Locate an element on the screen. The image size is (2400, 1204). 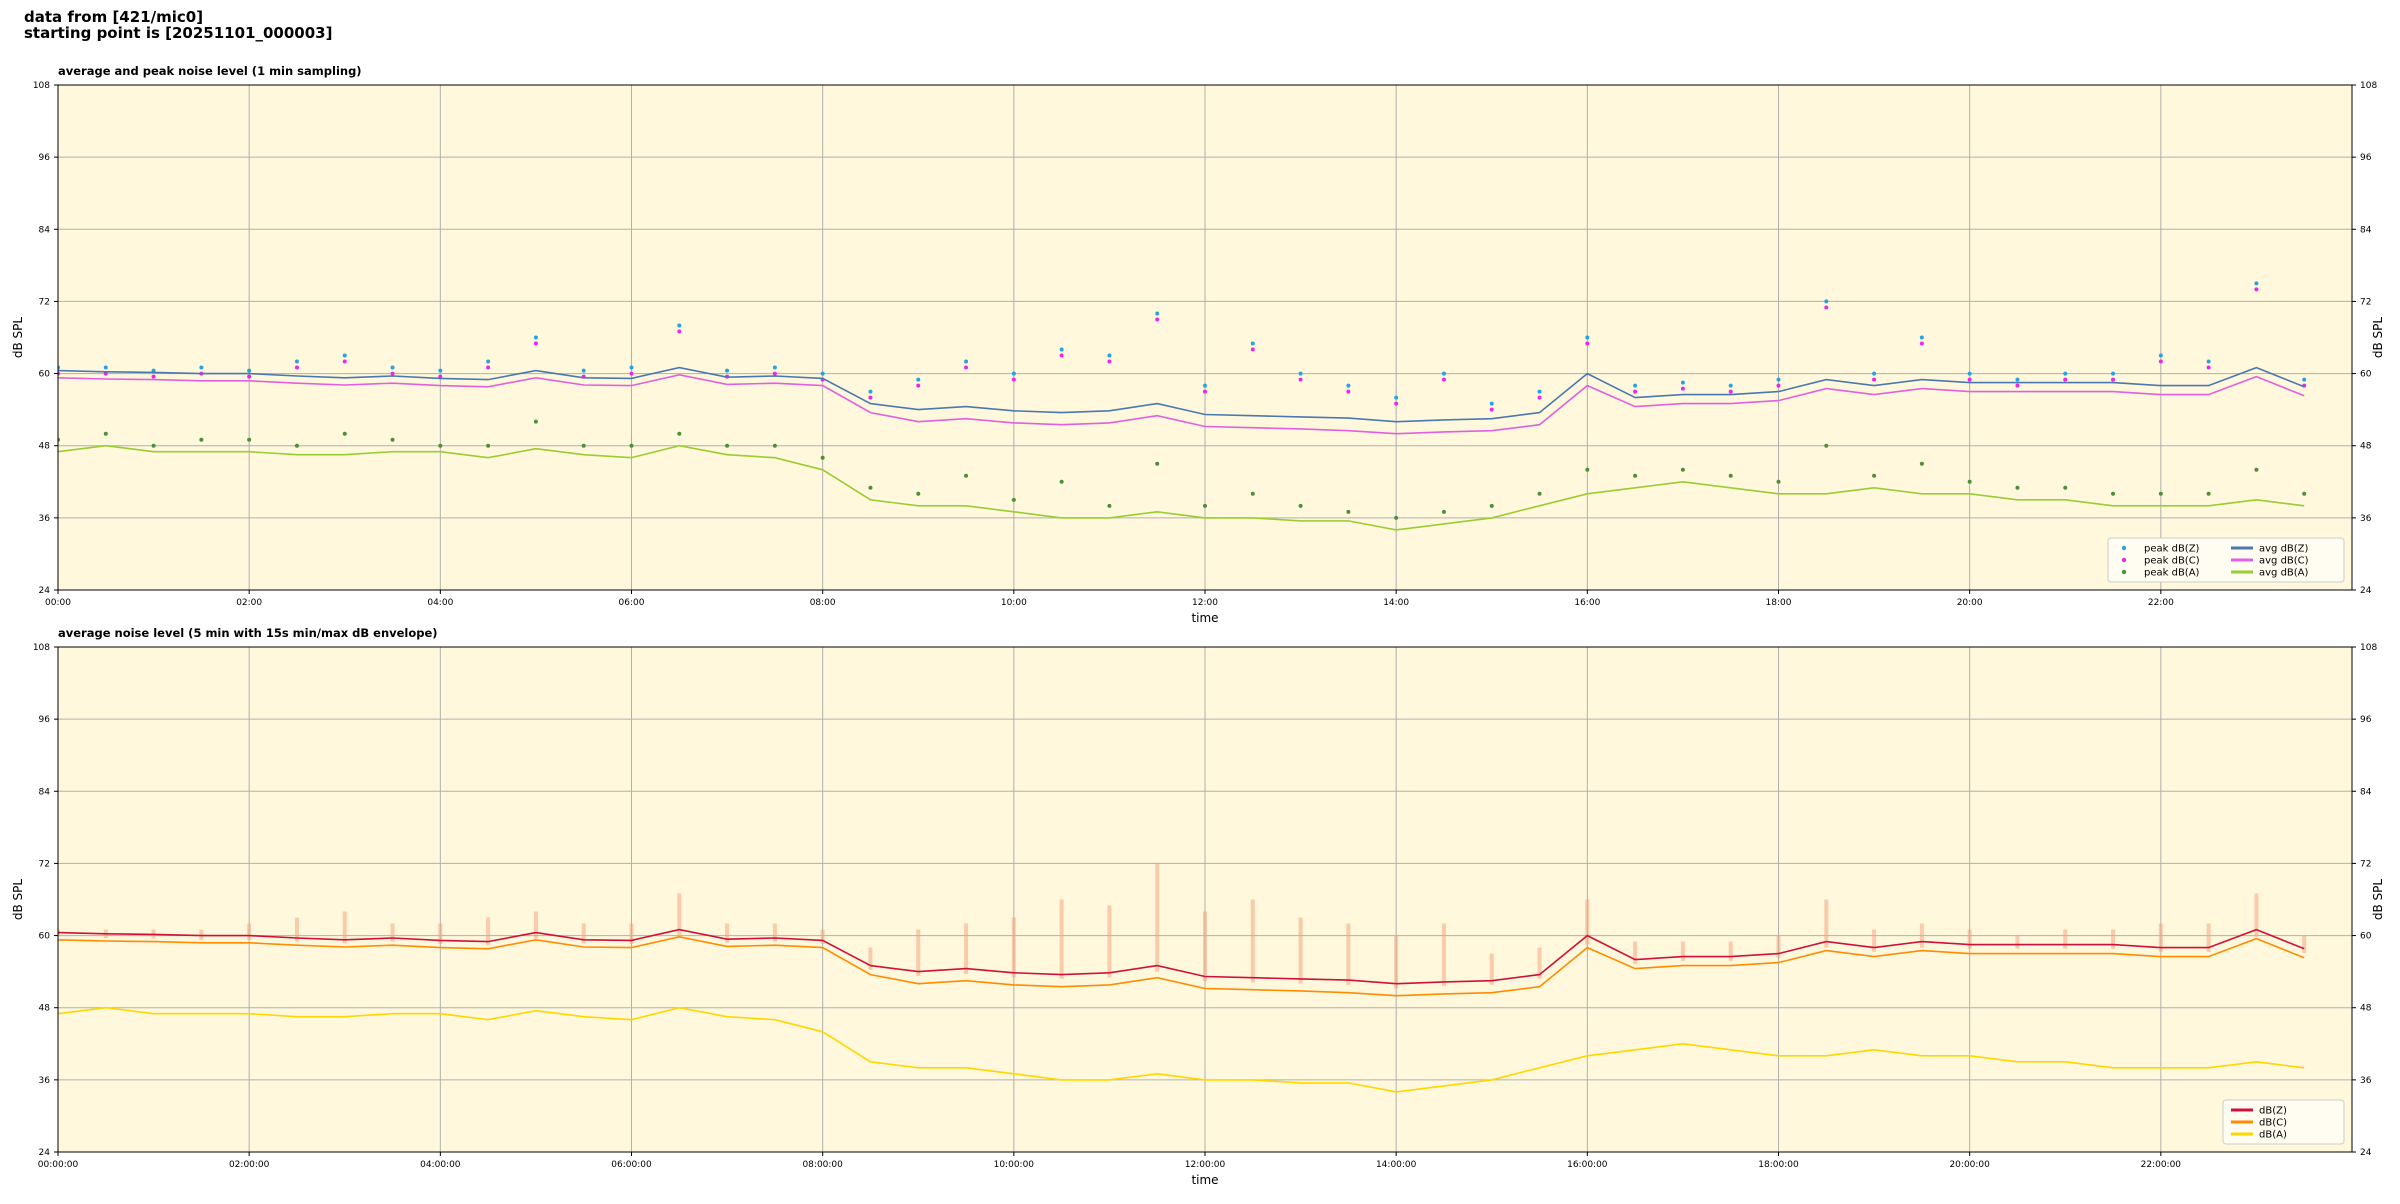
x-tick-label: 08:00 is located at coordinates (823, 603).